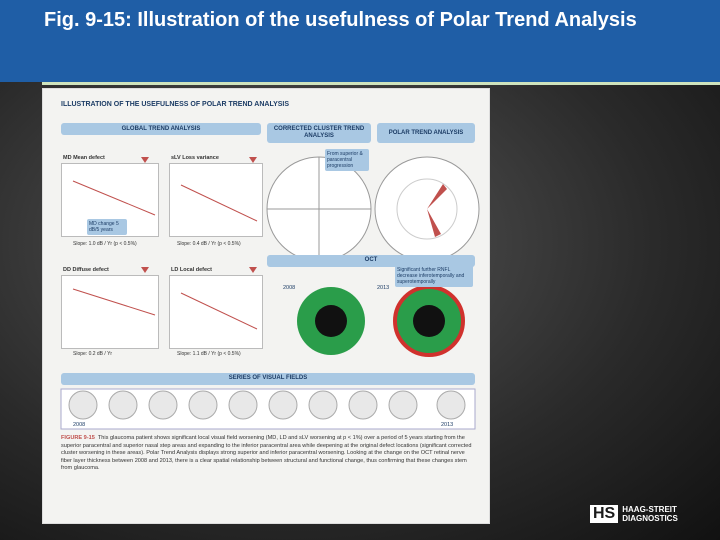  I want to click on section-header: POLAR TREND ANALYSIS, so click(426, 133).